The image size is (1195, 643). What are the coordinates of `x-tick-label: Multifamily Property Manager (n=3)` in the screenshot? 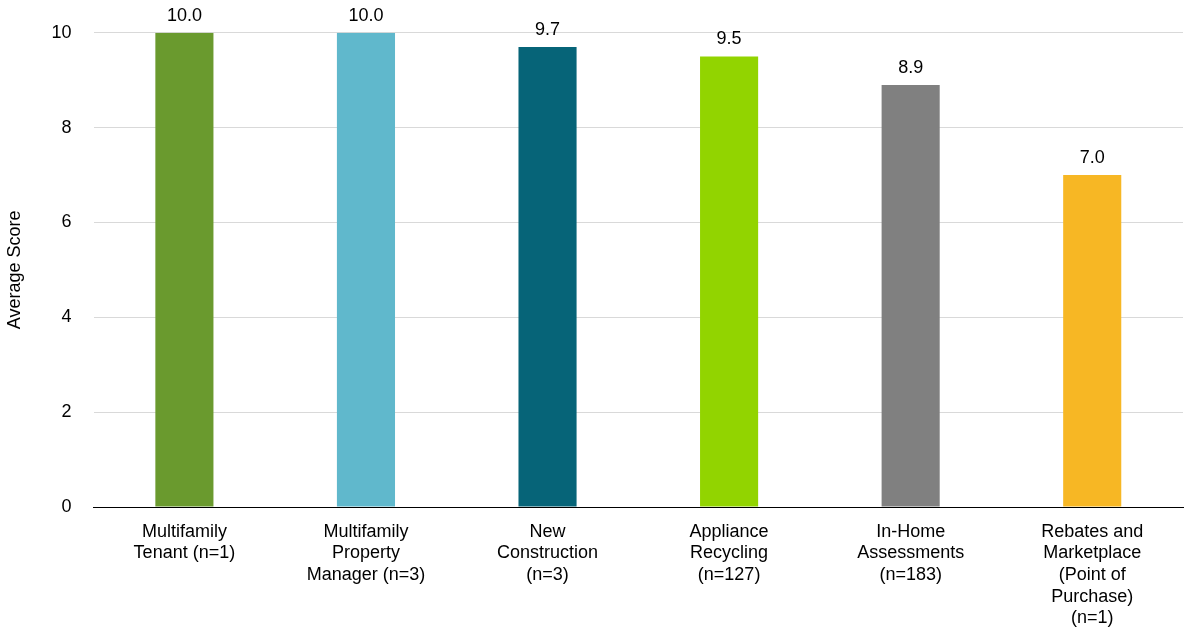 It's located at (366, 552).